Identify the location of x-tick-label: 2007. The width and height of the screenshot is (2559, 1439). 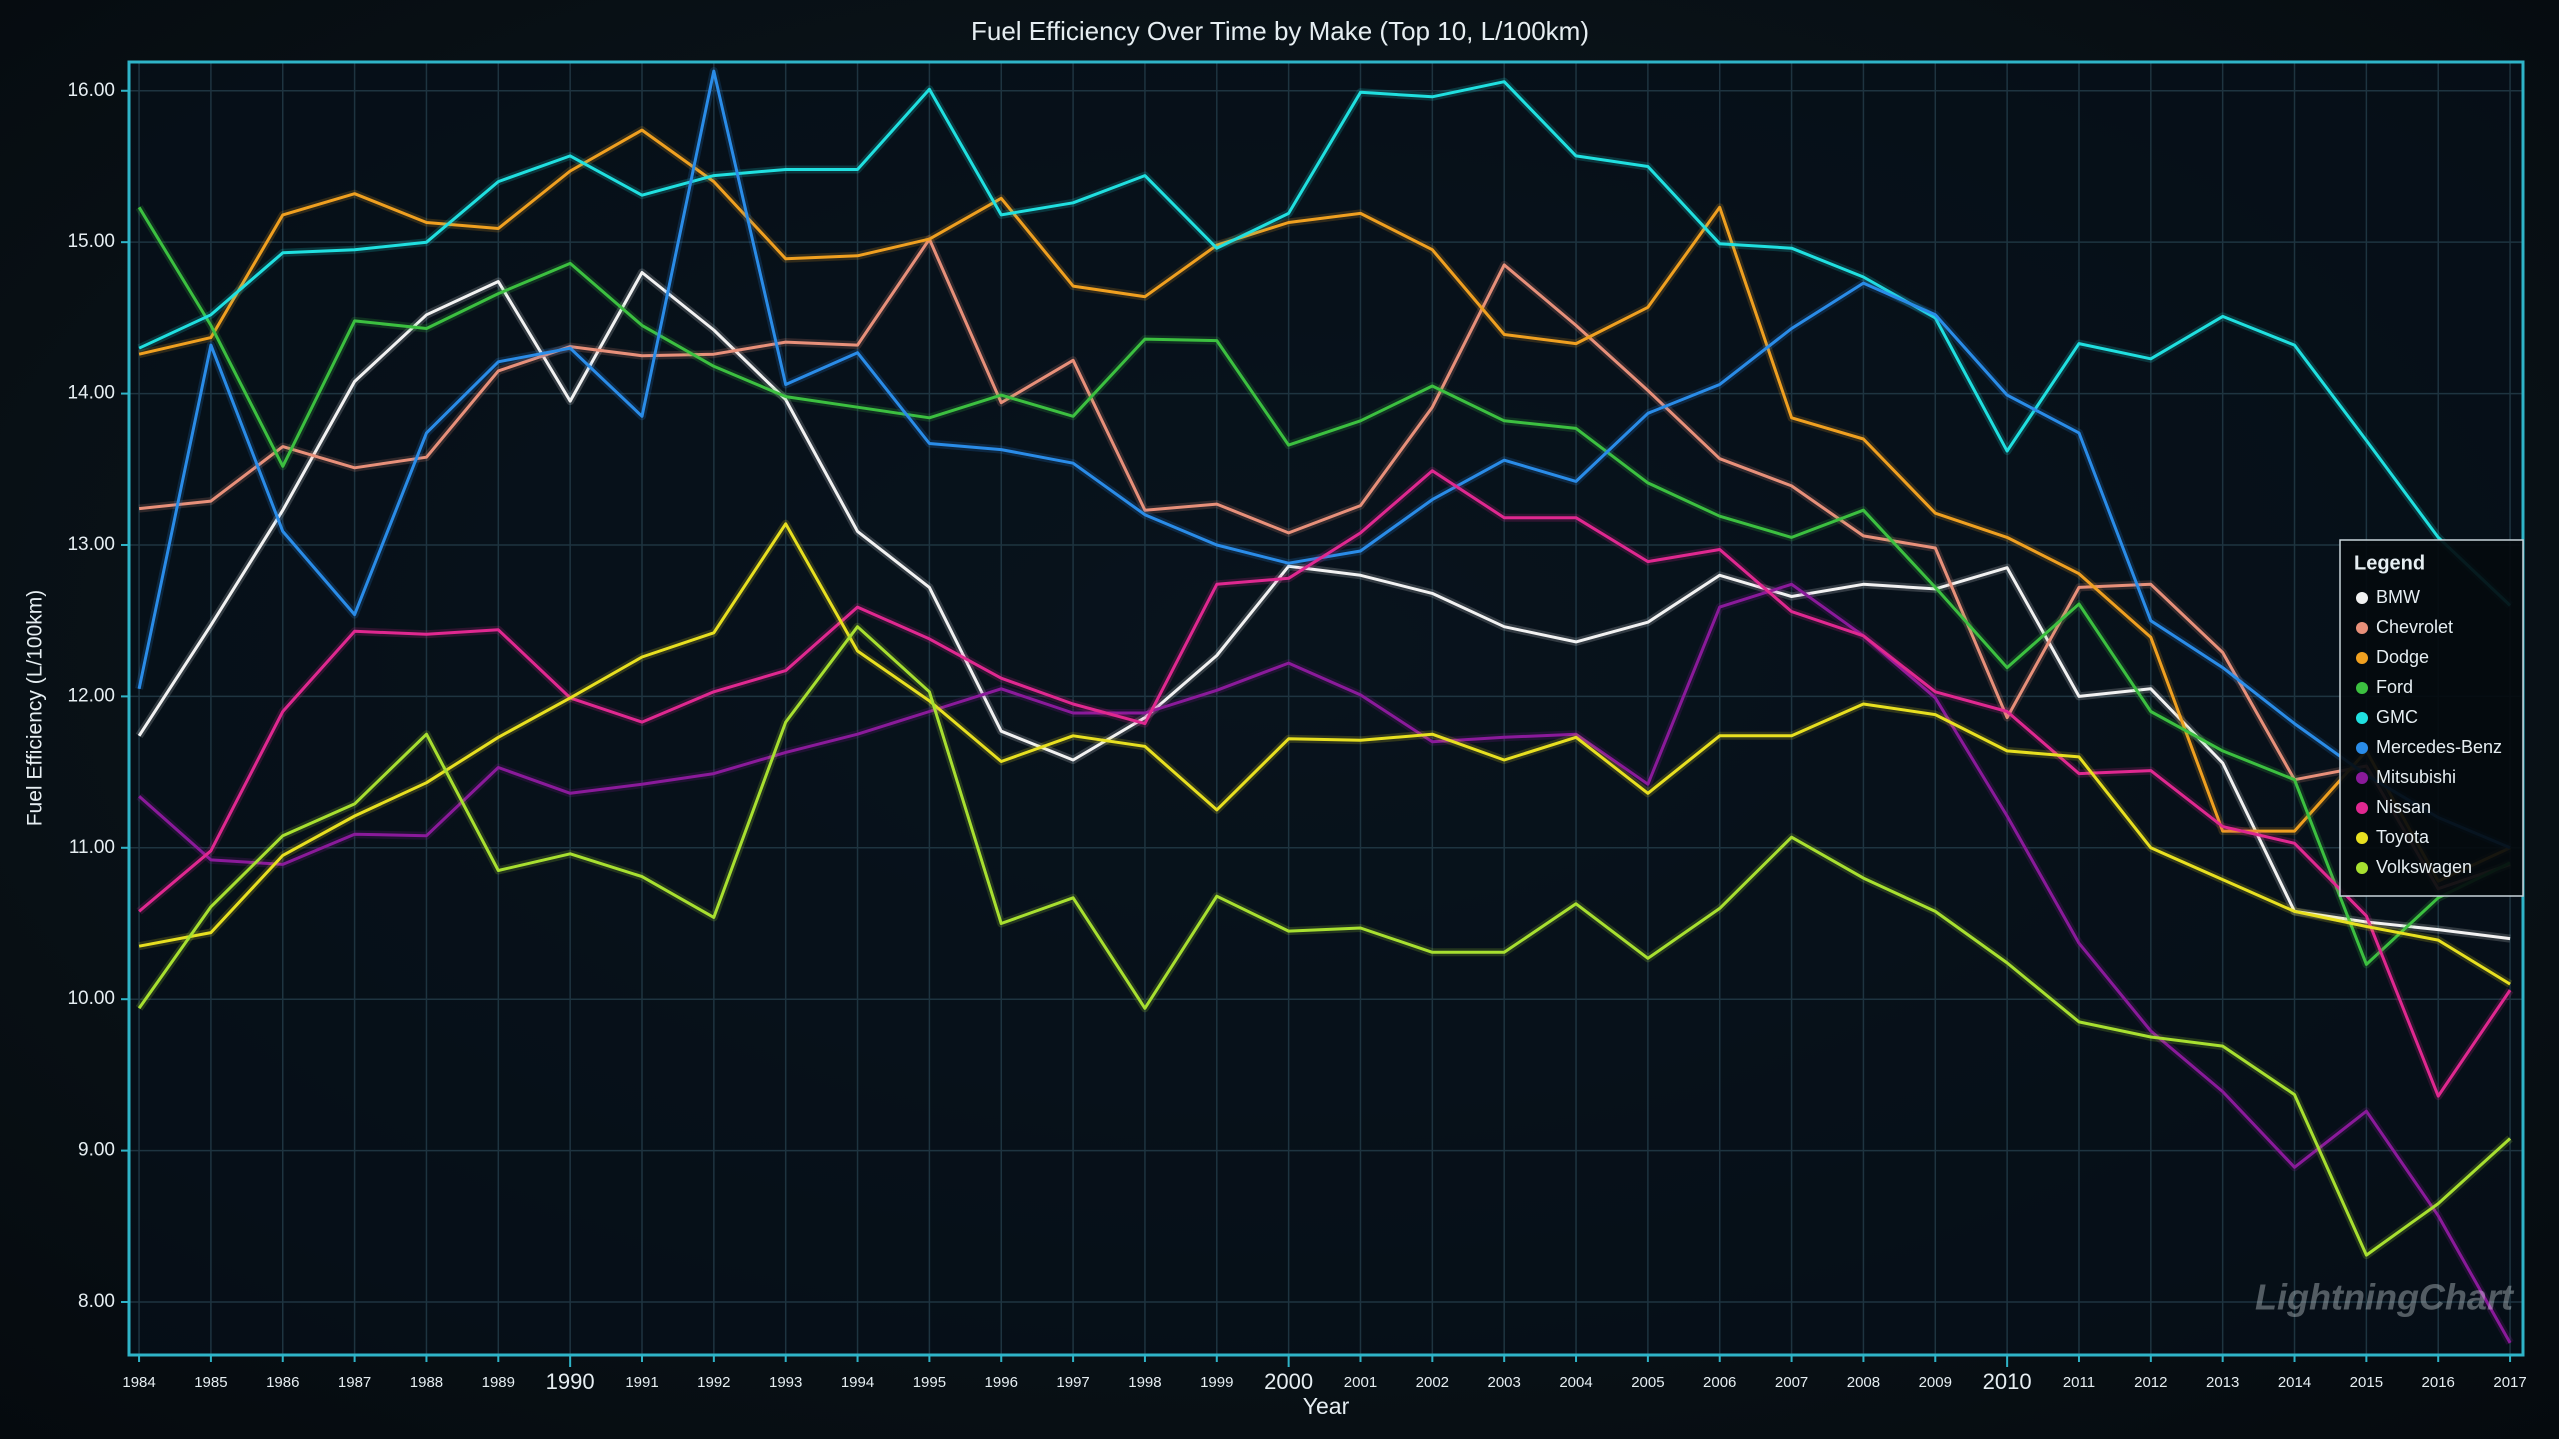
(1791, 1382).